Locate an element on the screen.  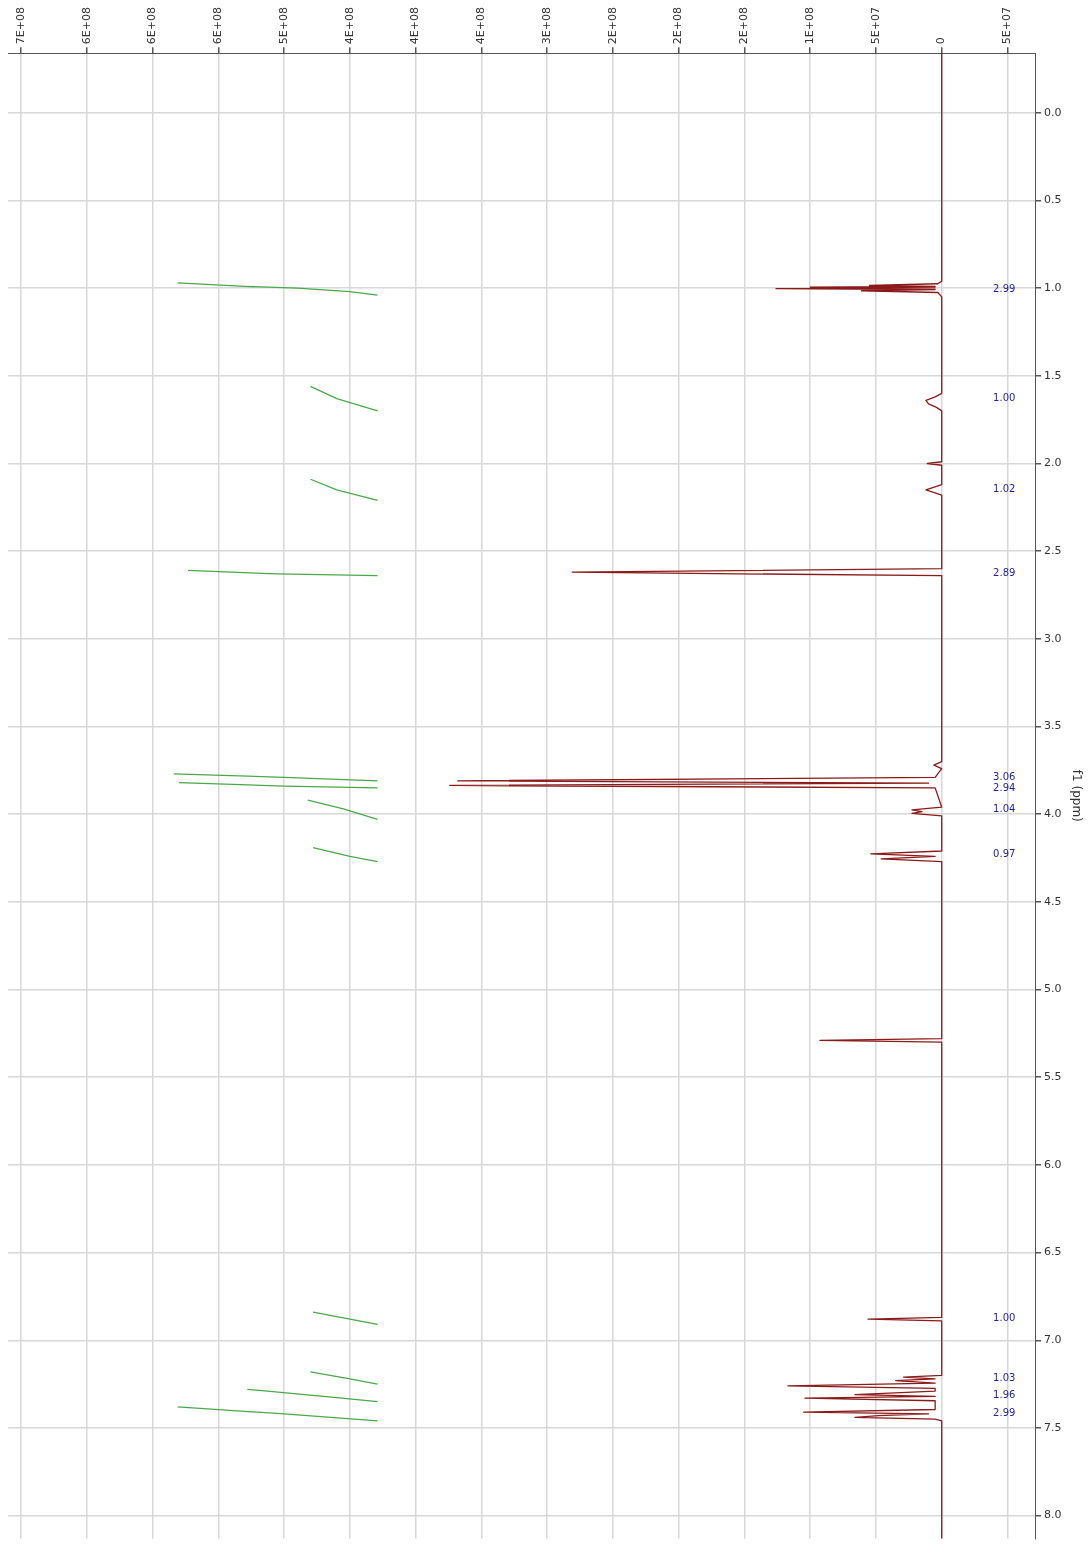
y-tick-label: 1.0 is located at coordinates (1053, 287).